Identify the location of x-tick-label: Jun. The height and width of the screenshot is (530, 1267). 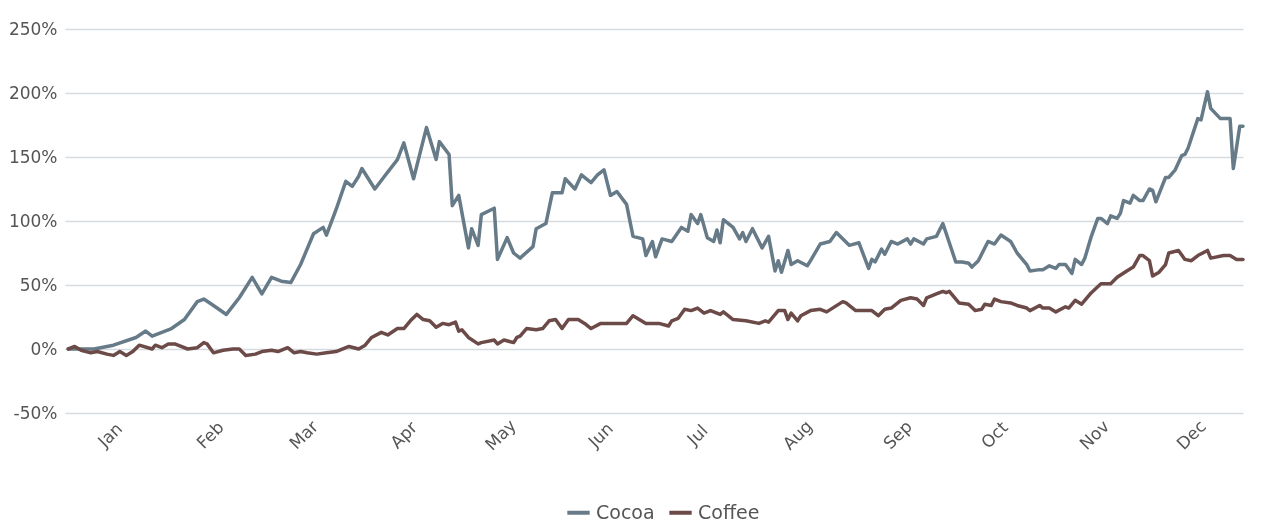
(600, 435).